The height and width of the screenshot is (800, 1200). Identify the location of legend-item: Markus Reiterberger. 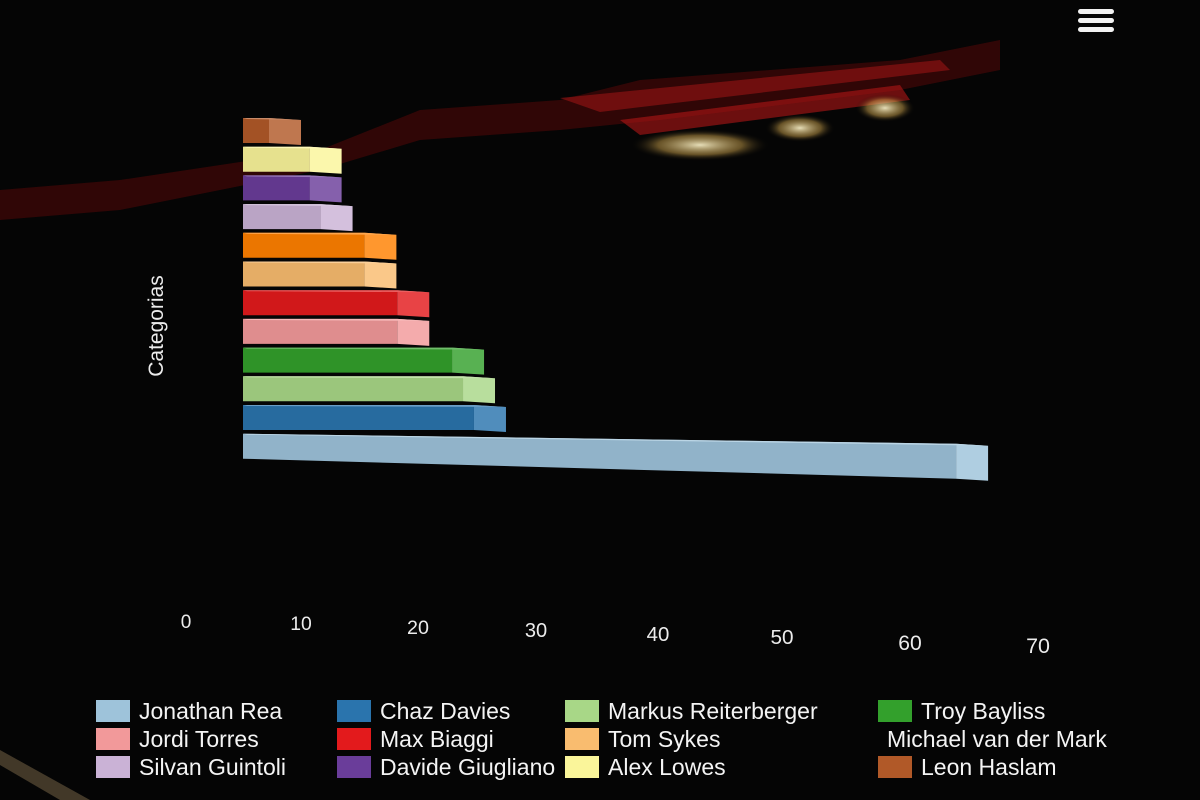
(721, 711).